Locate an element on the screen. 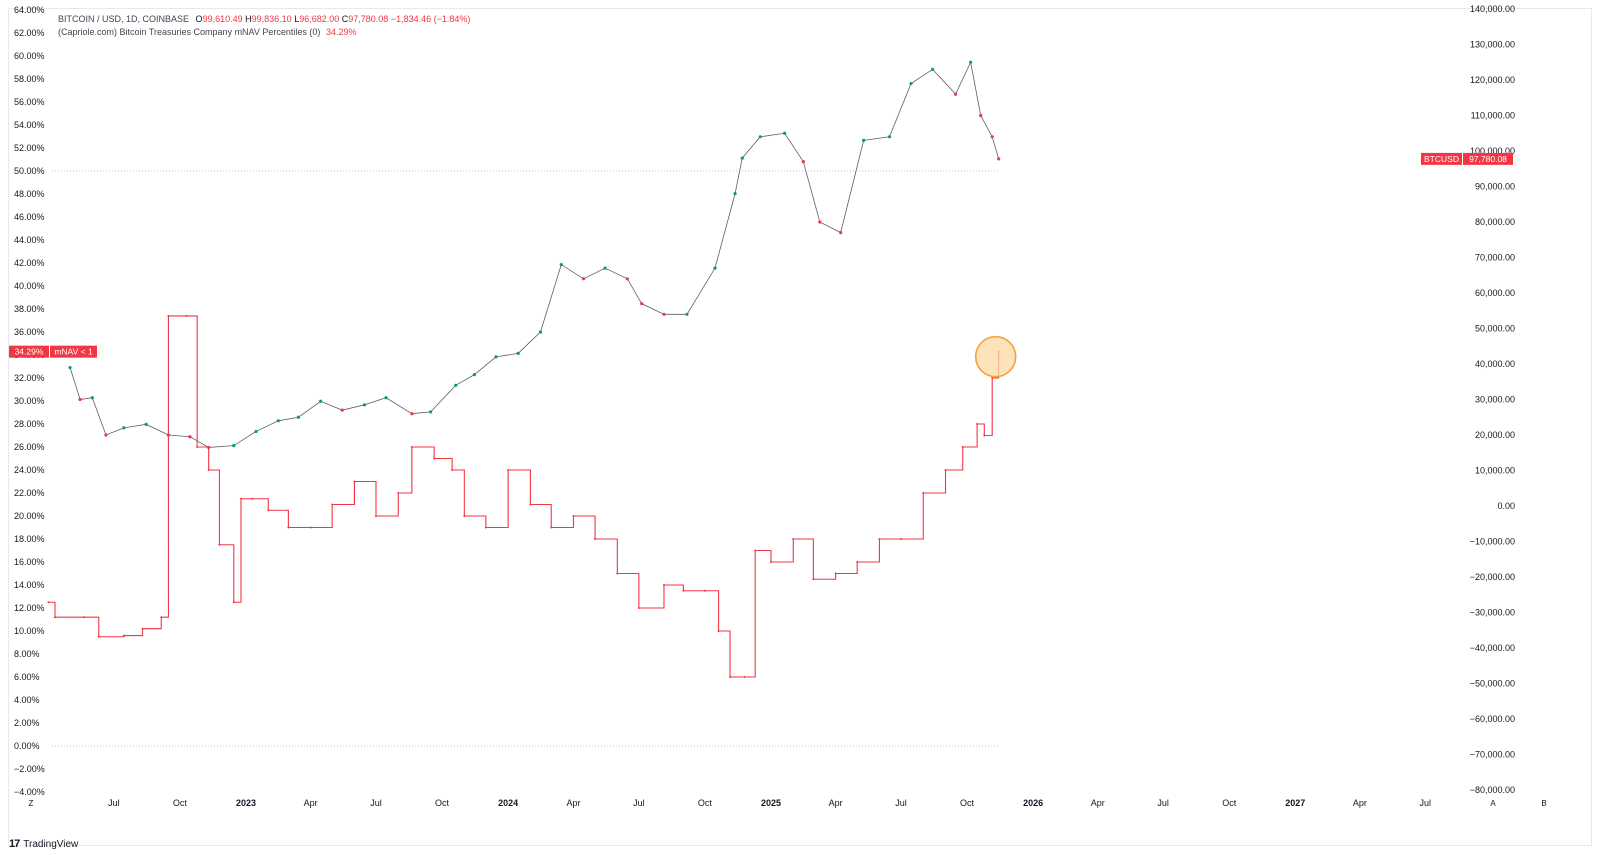  left-axis-tick: 62.00% is located at coordinates (29, 33).